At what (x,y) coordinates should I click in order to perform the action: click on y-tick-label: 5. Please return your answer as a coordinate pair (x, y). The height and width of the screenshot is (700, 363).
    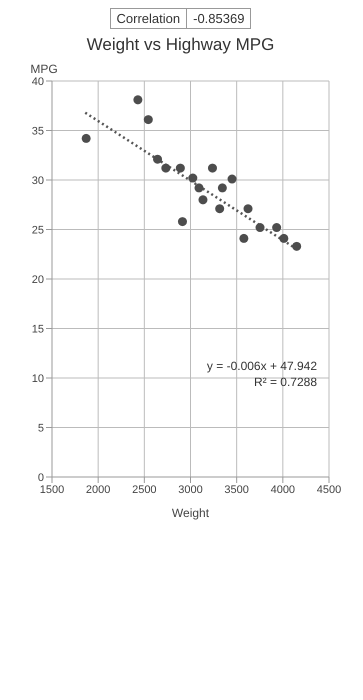
    Looking at the image, I should click on (41, 428).